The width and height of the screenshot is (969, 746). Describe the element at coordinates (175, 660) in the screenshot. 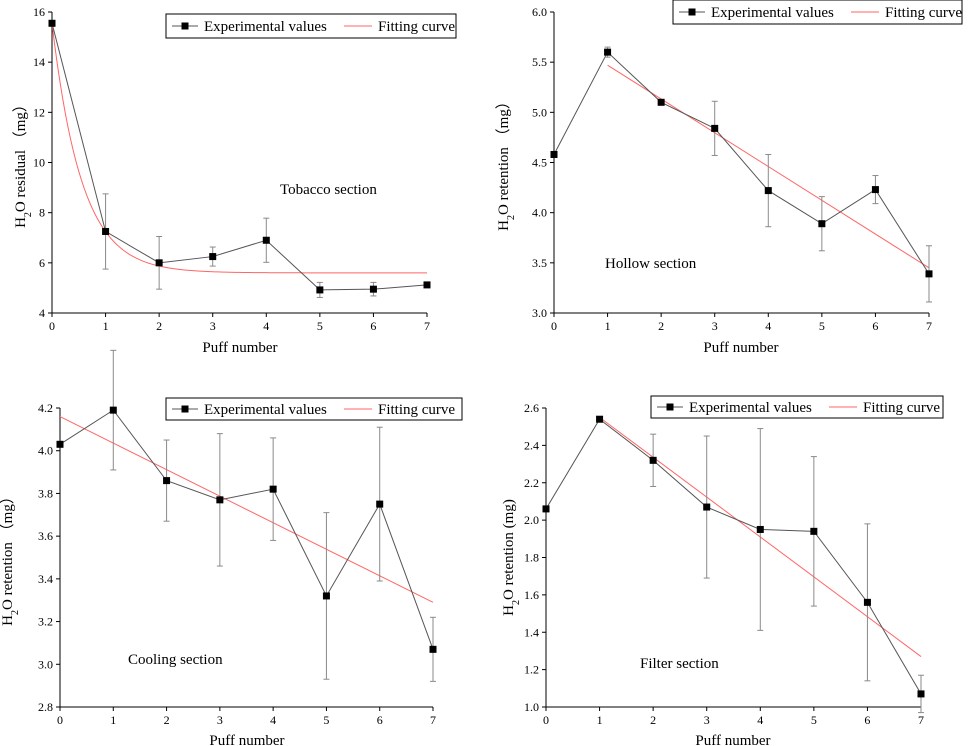

I see `section-annotation: Cooling section` at that location.